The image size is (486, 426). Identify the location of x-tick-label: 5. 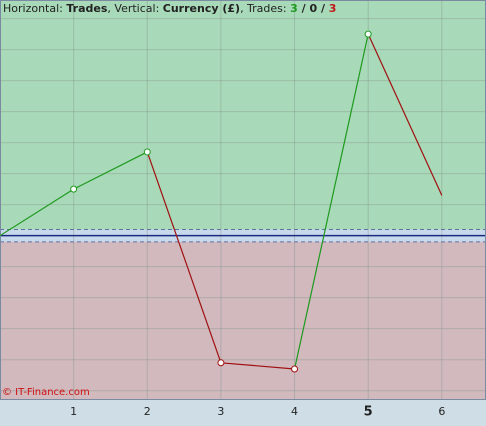
(368, 412).